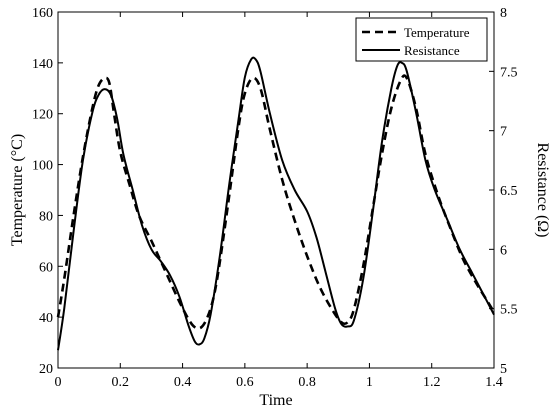 This screenshot has height=412, width=550. What do you see at coordinates (509, 191) in the screenshot?
I see `right-tick-label: 6.5` at bounding box center [509, 191].